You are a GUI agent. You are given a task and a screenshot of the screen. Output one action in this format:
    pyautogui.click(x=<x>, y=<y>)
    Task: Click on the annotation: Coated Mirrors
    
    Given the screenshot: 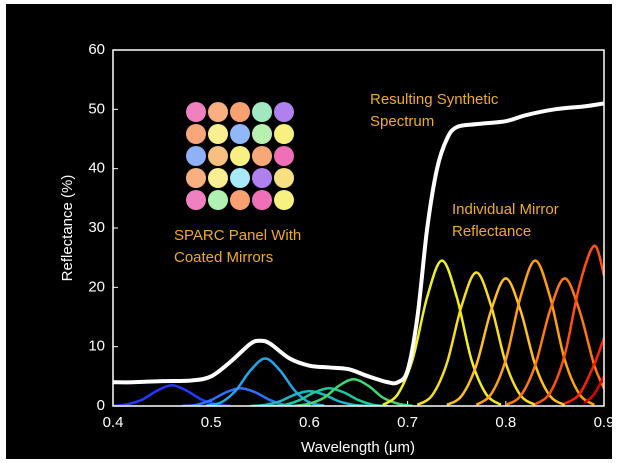 What is the action you would take?
    pyautogui.click(x=223, y=257)
    